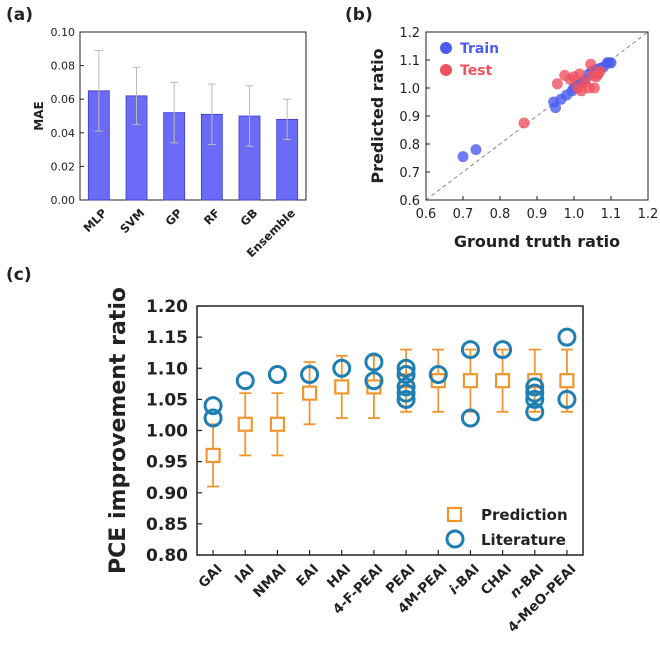 The width and height of the screenshot is (660, 647). Describe the element at coordinates (19, 275) in the screenshot. I see `panel-c-label: (c)` at that location.